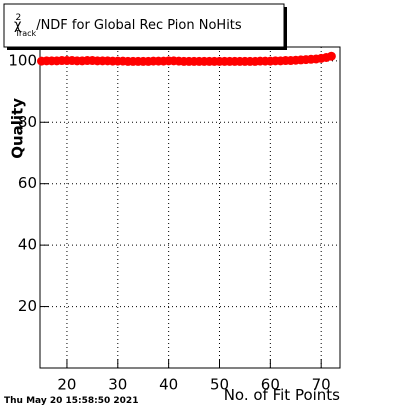 The height and width of the screenshot is (410, 400). Describe the element at coordinates (139, 25) in the screenshot. I see `title-part: /NDF for Global Rec Pion NoHits` at that location.